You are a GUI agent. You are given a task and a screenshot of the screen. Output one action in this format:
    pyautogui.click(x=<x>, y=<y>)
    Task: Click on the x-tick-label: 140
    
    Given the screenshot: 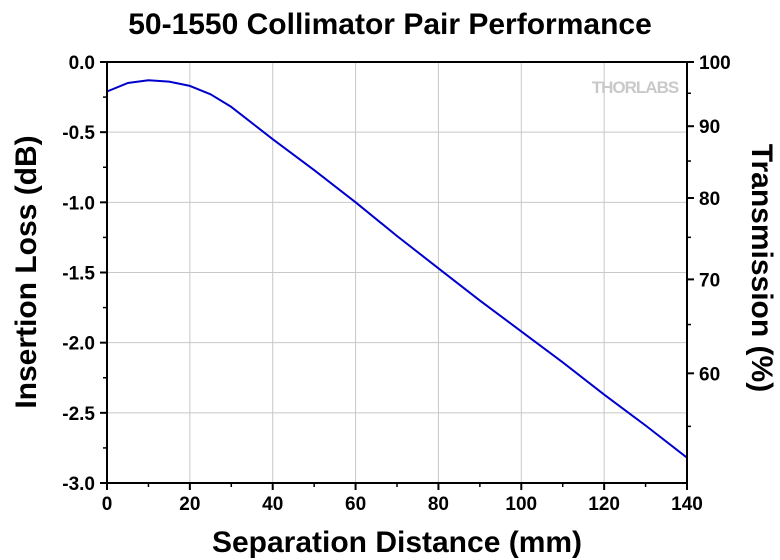 What is the action you would take?
    pyautogui.click(x=687, y=504)
    